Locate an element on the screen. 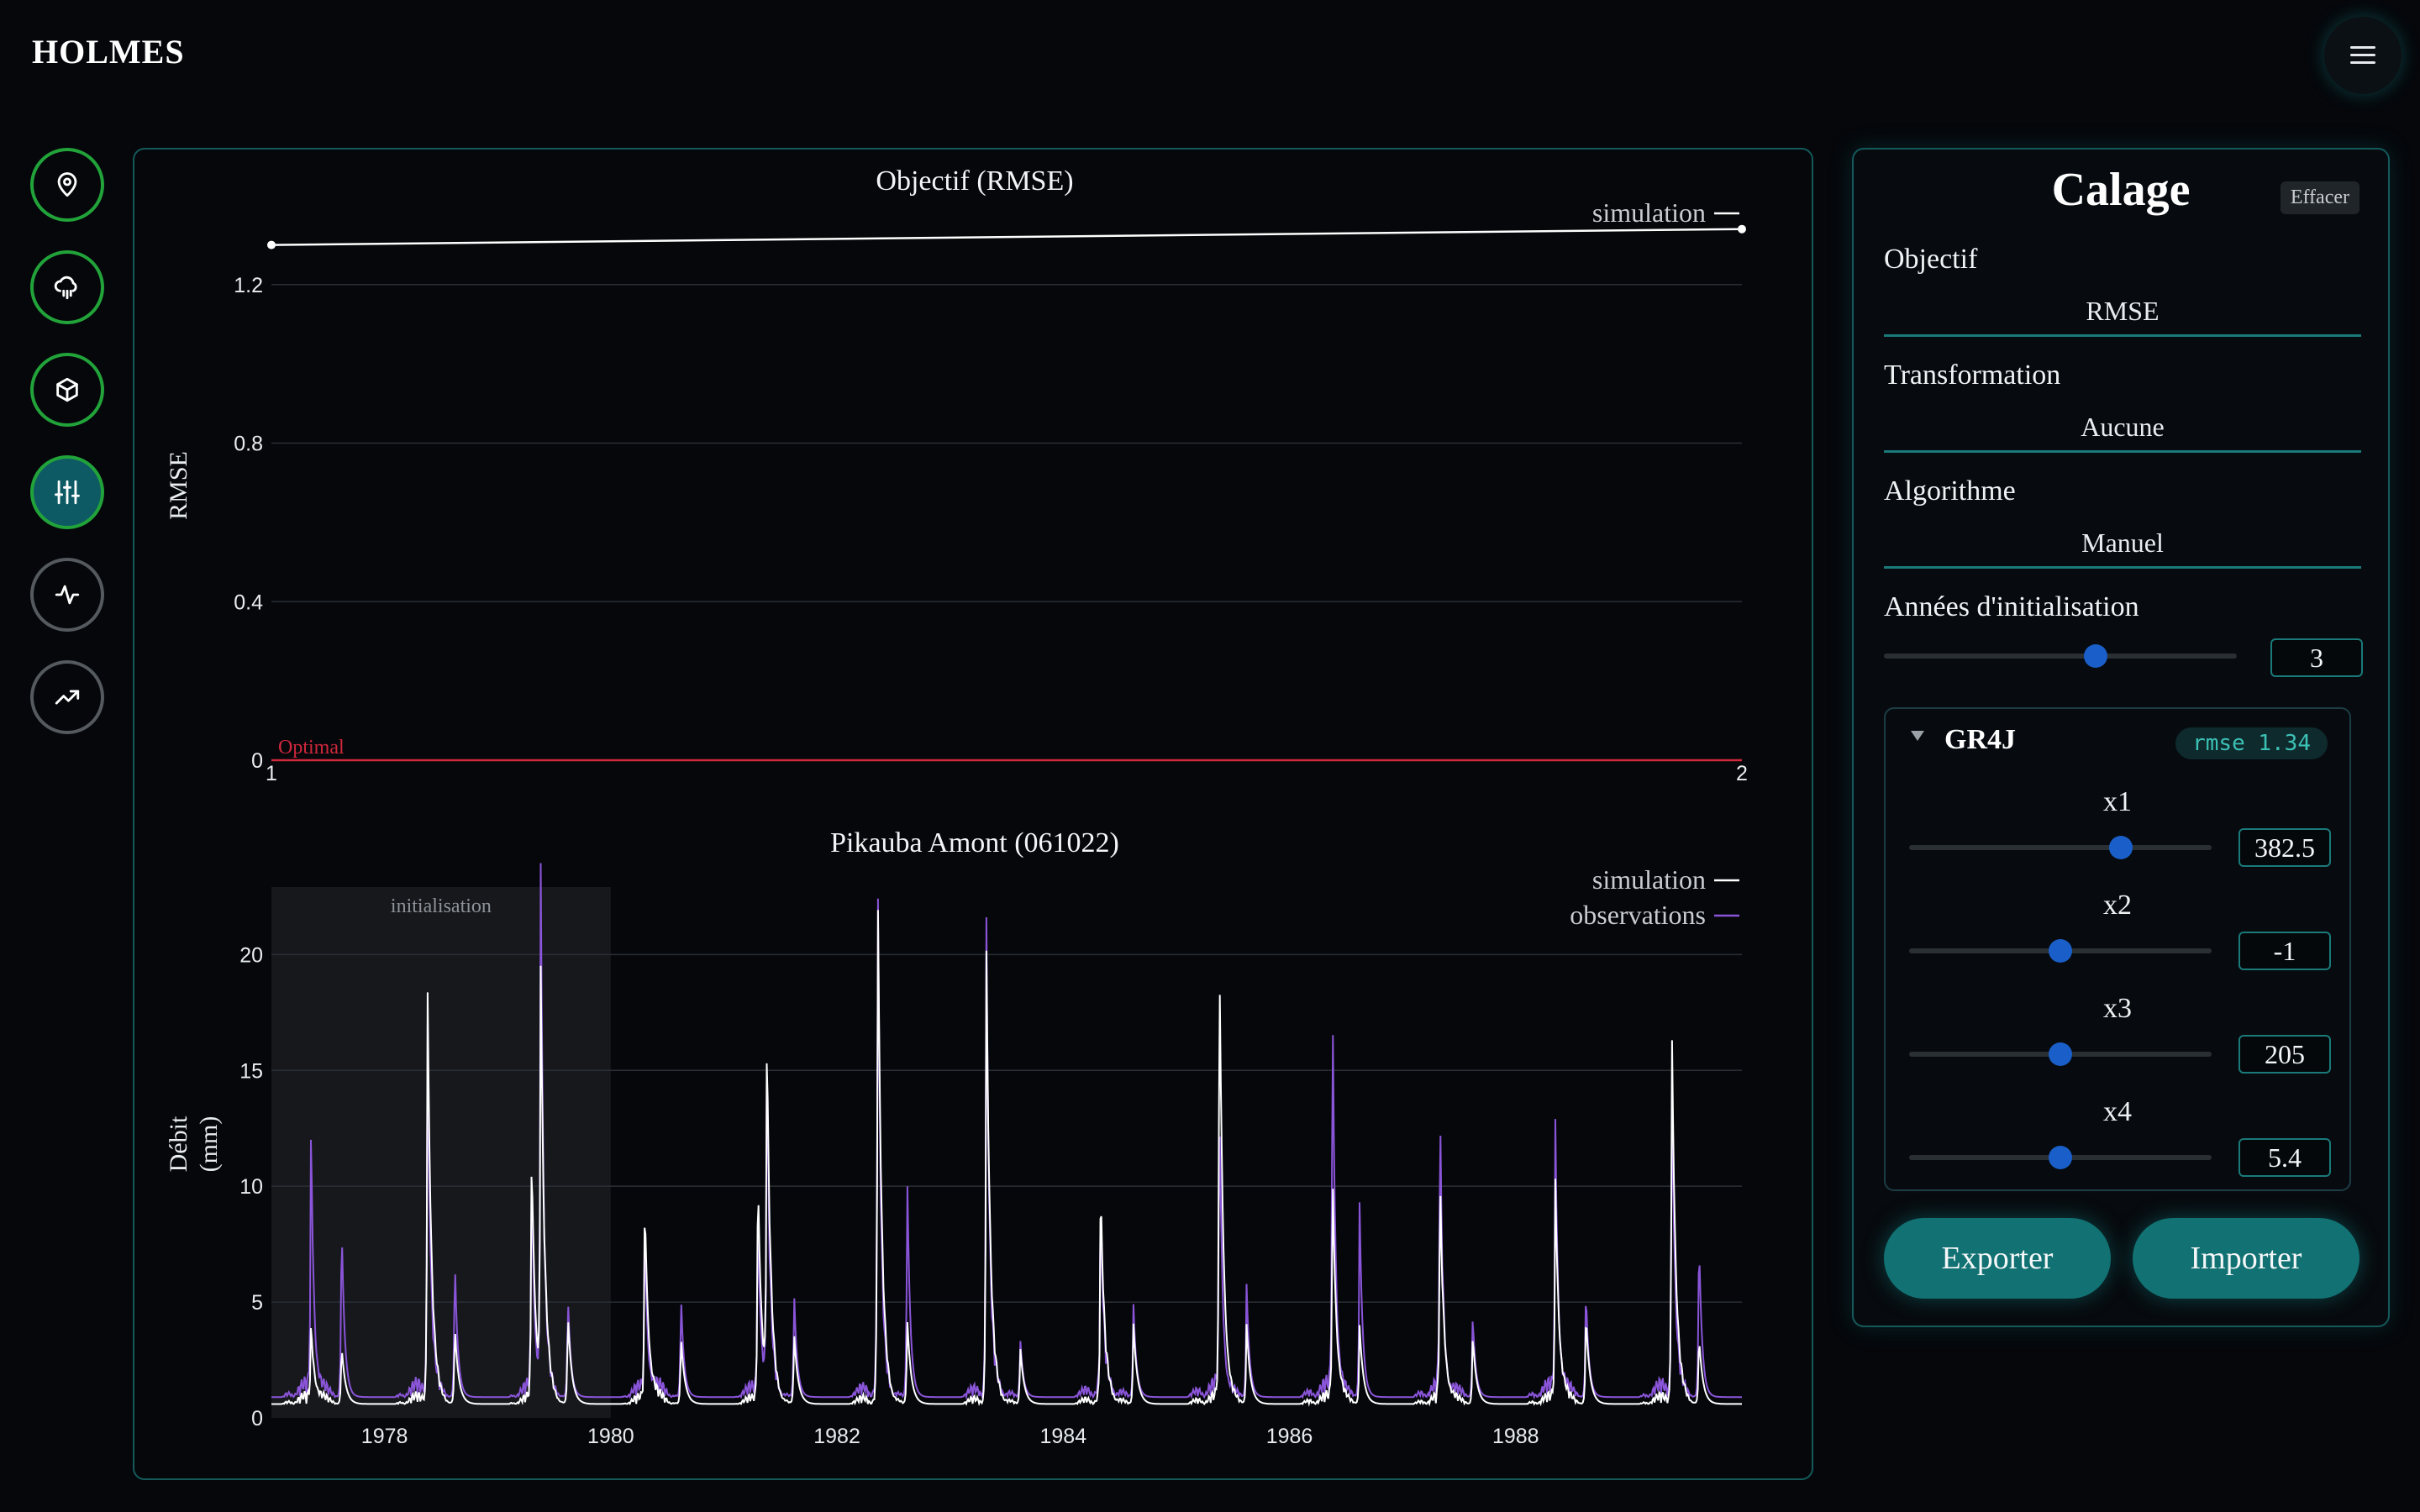 The image size is (2420, 1512). nav-simulation-button is located at coordinates (67, 595).